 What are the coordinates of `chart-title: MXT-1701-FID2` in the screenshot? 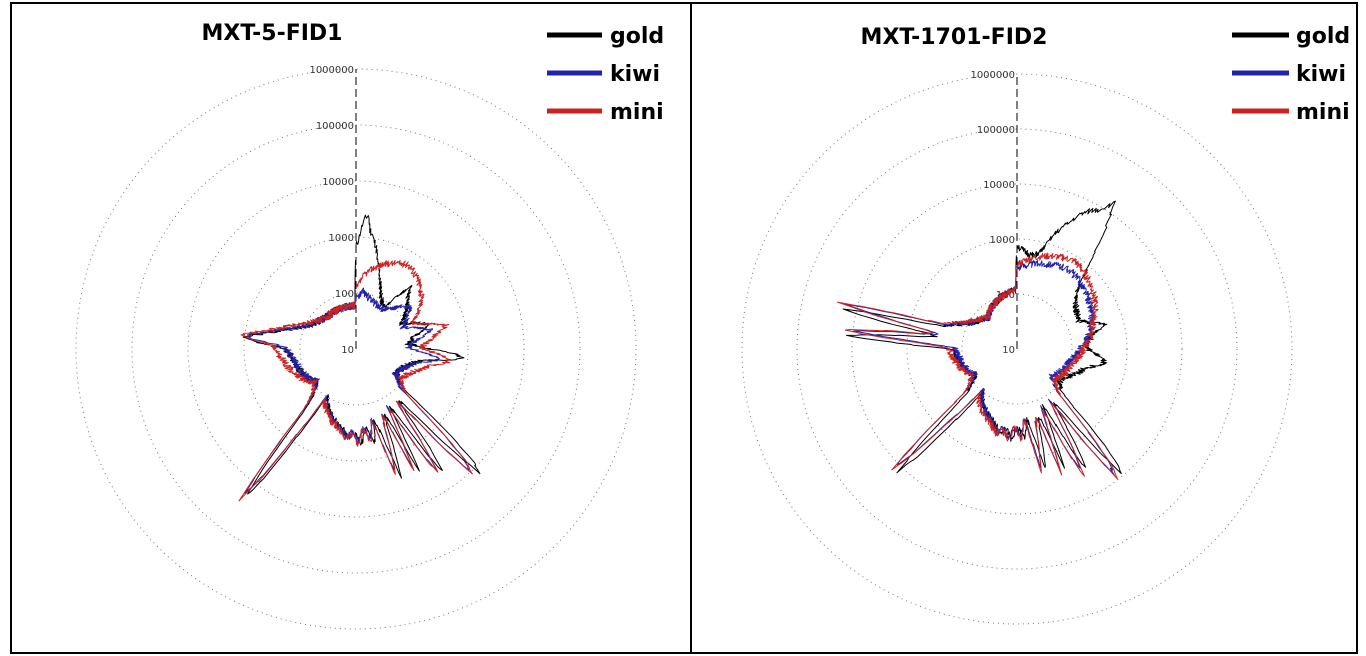 It's located at (954, 37).